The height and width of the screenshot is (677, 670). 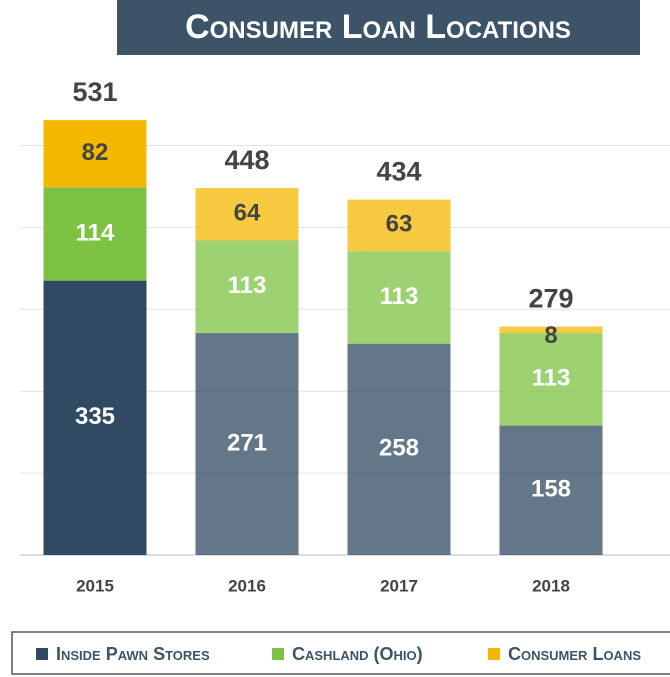 What do you see at coordinates (94, 92) in the screenshot?
I see `total-label: 531` at bounding box center [94, 92].